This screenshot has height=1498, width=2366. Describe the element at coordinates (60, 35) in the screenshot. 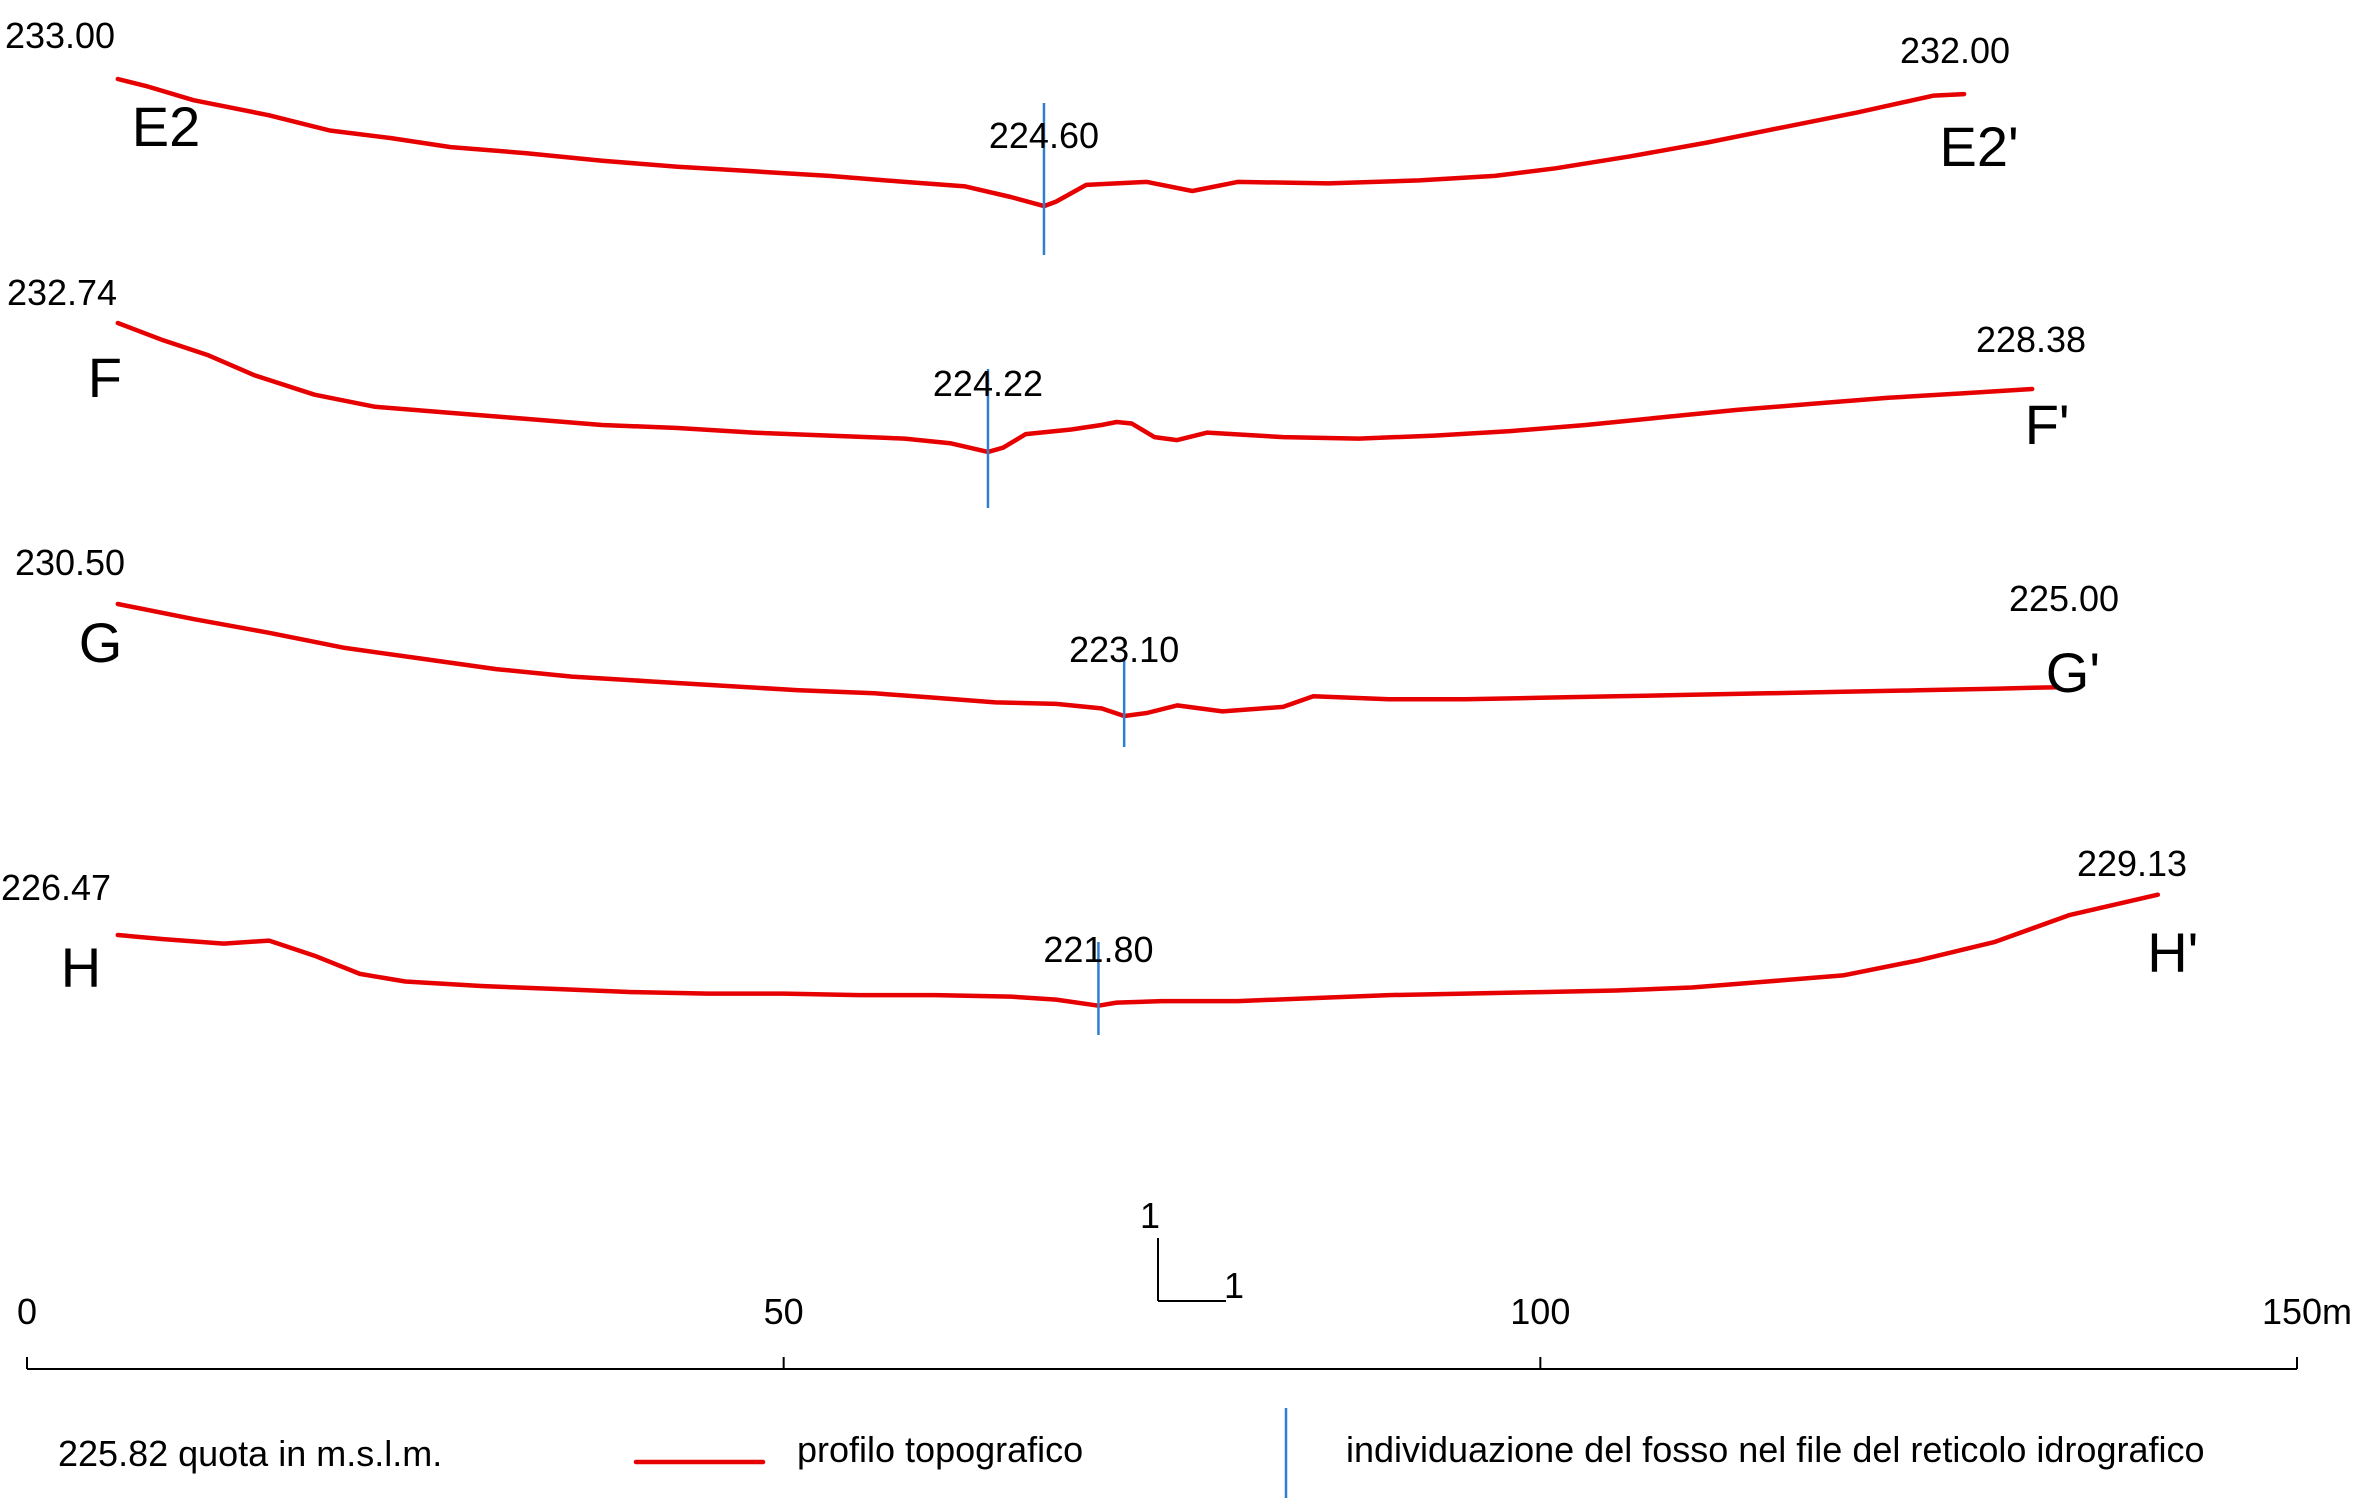

I see `start-elevation-label: 233.00` at that location.